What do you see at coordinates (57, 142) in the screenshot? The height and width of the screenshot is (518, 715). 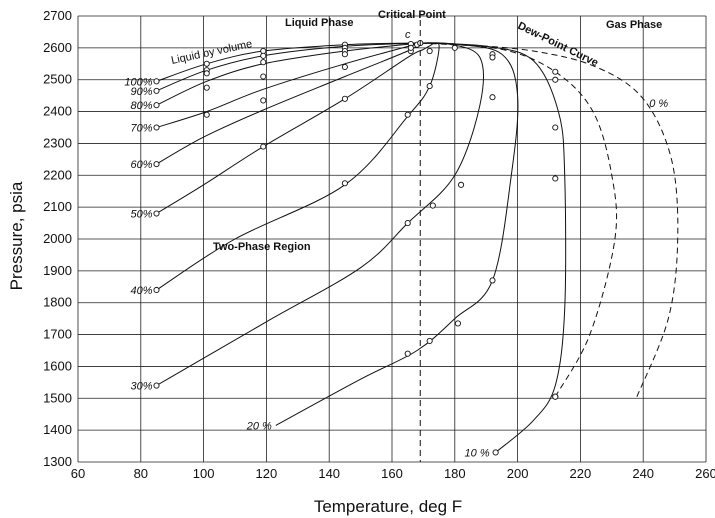 I see `y-tick-label-10: 2300` at bounding box center [57, 142].